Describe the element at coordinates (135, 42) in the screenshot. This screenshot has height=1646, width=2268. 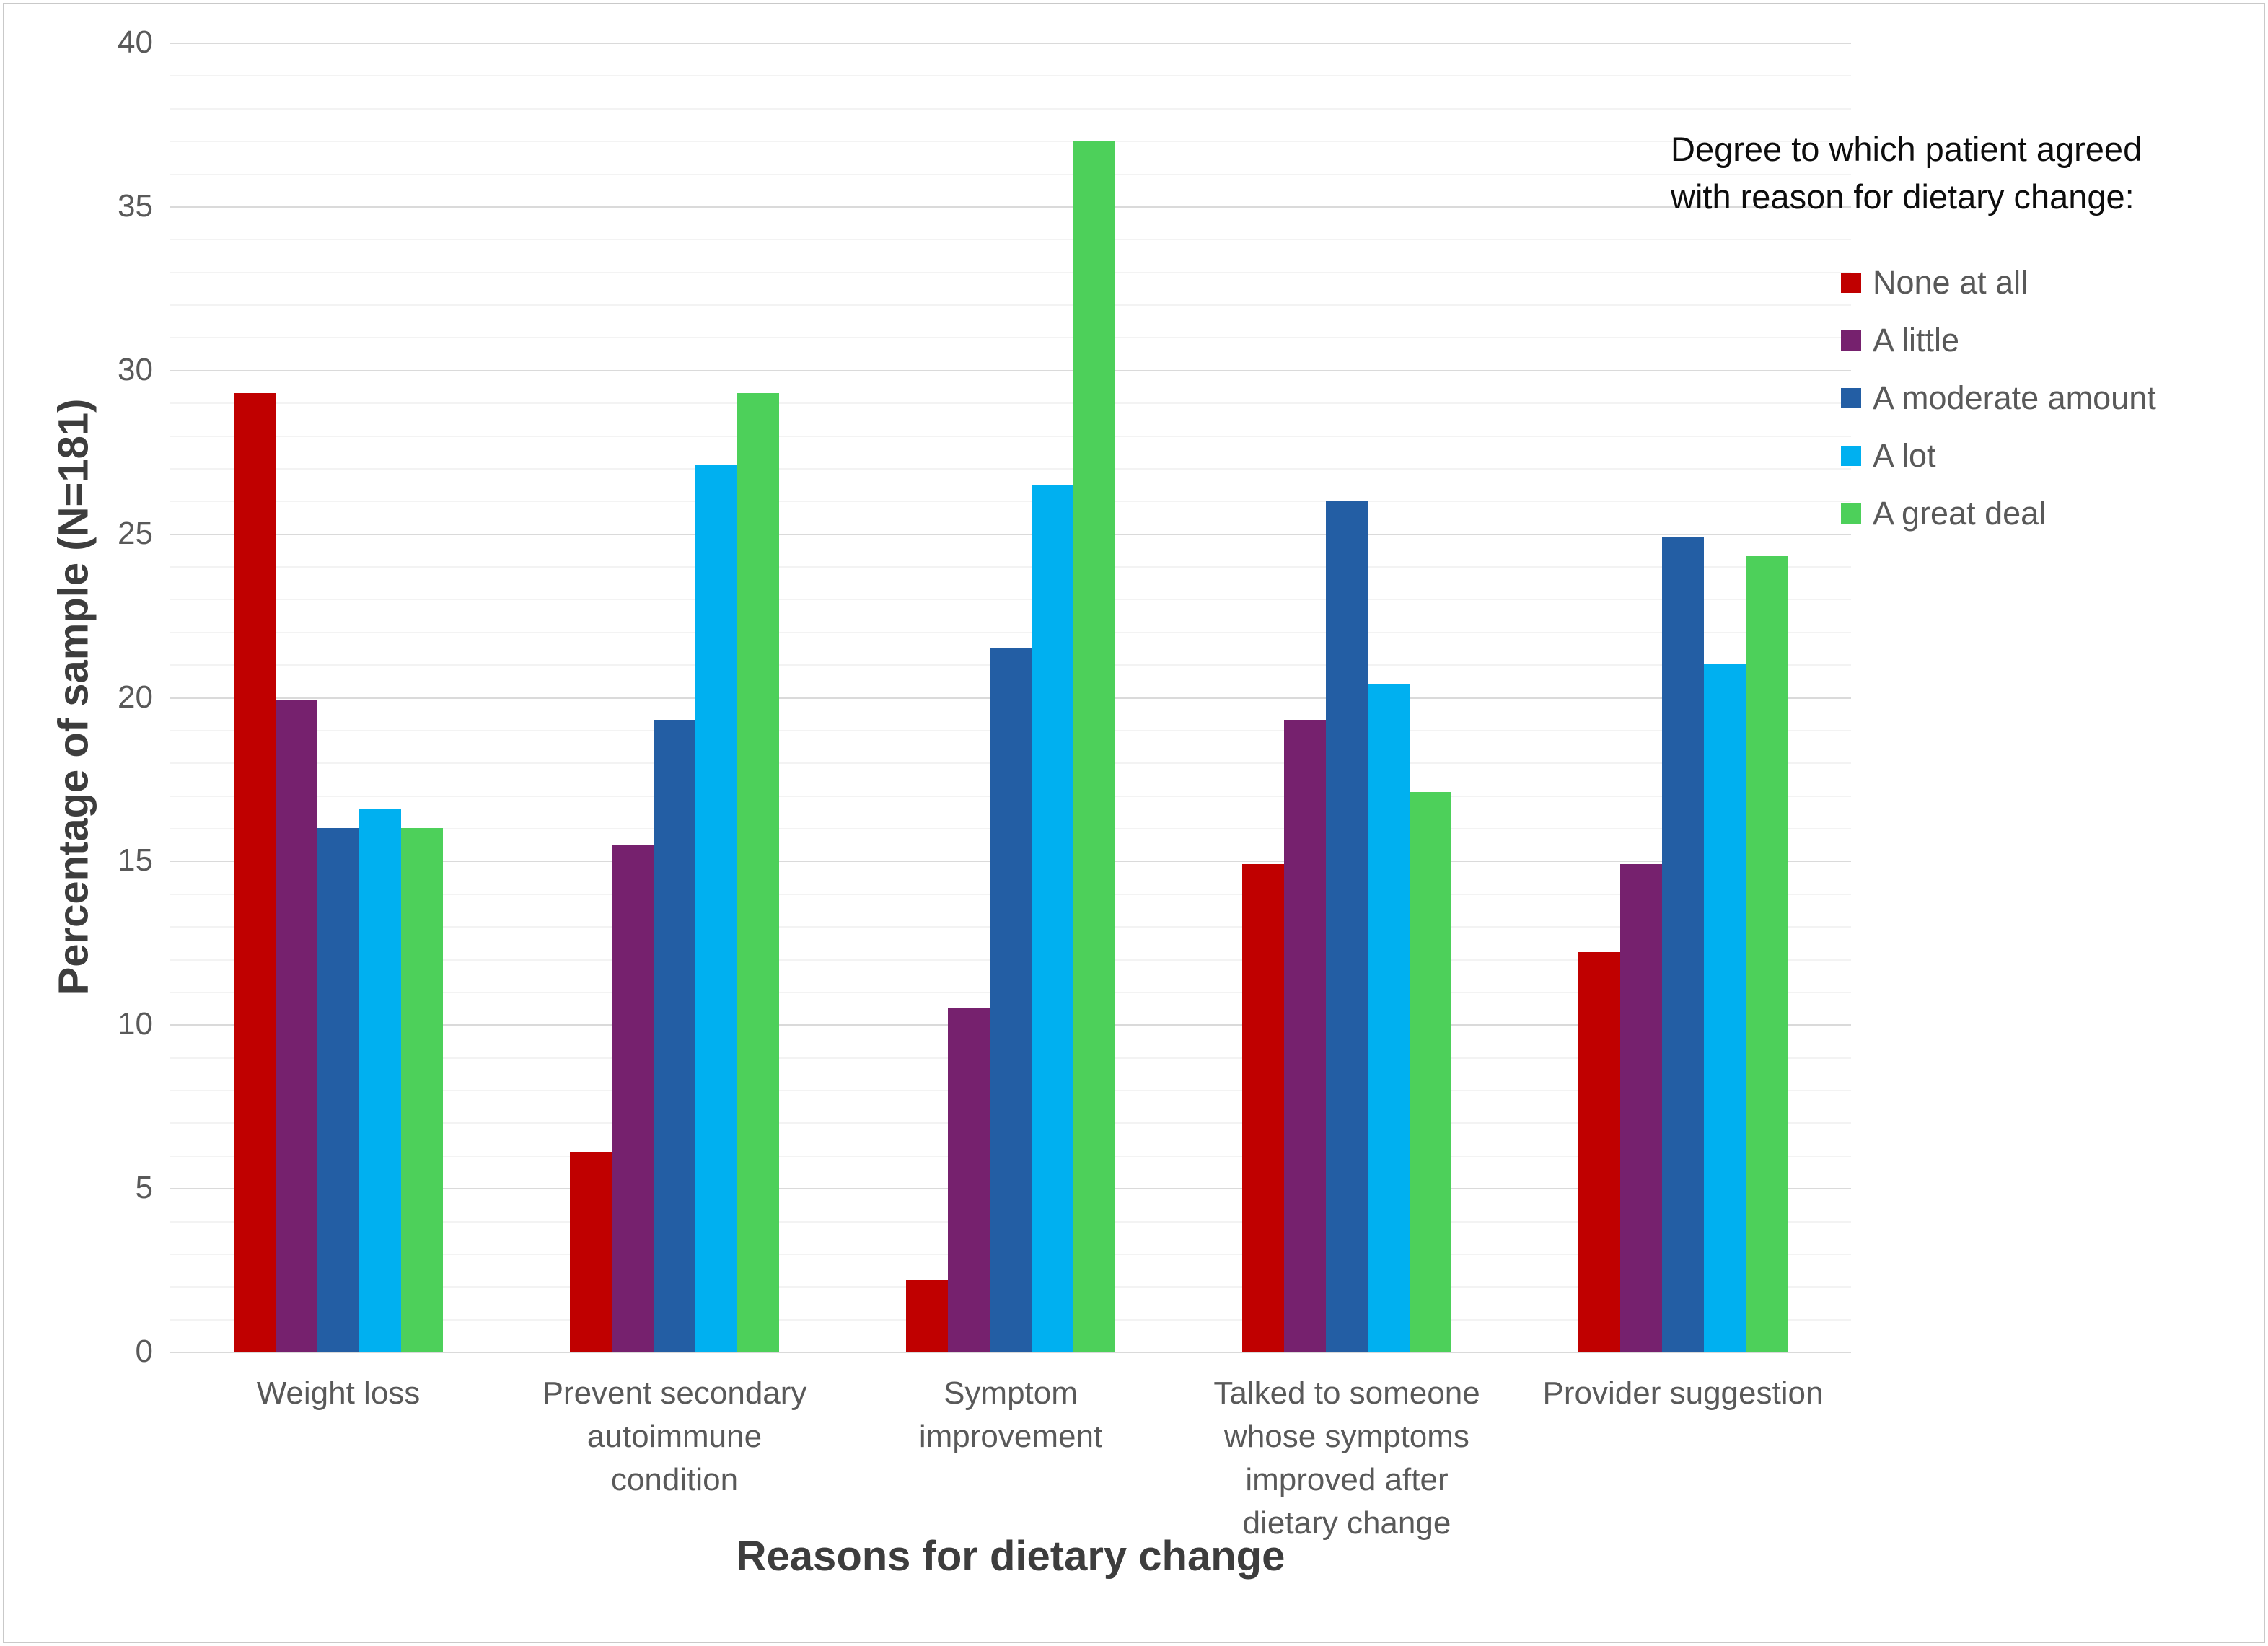
I see `y-tick-label: 40` at that location.